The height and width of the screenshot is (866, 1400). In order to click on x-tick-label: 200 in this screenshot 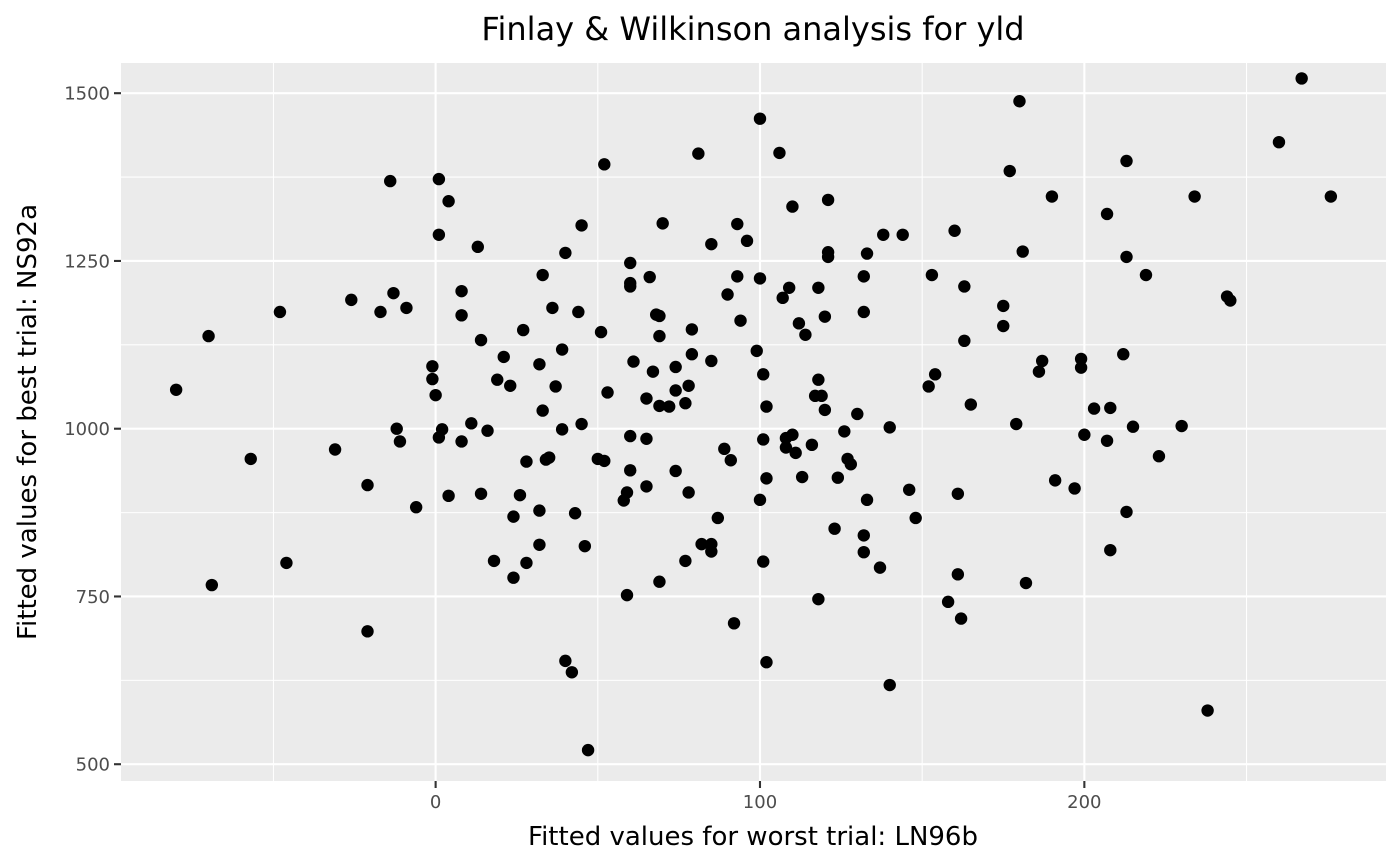, I will do `click(1084, 802)`.